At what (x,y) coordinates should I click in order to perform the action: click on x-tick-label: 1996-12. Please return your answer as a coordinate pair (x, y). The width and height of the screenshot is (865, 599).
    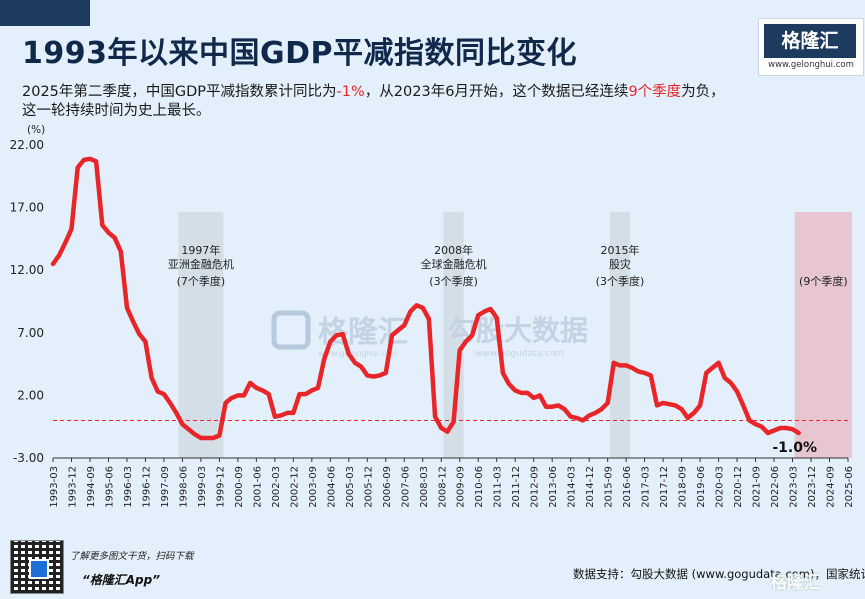
    Looking at the image, I should click on (146, 487).